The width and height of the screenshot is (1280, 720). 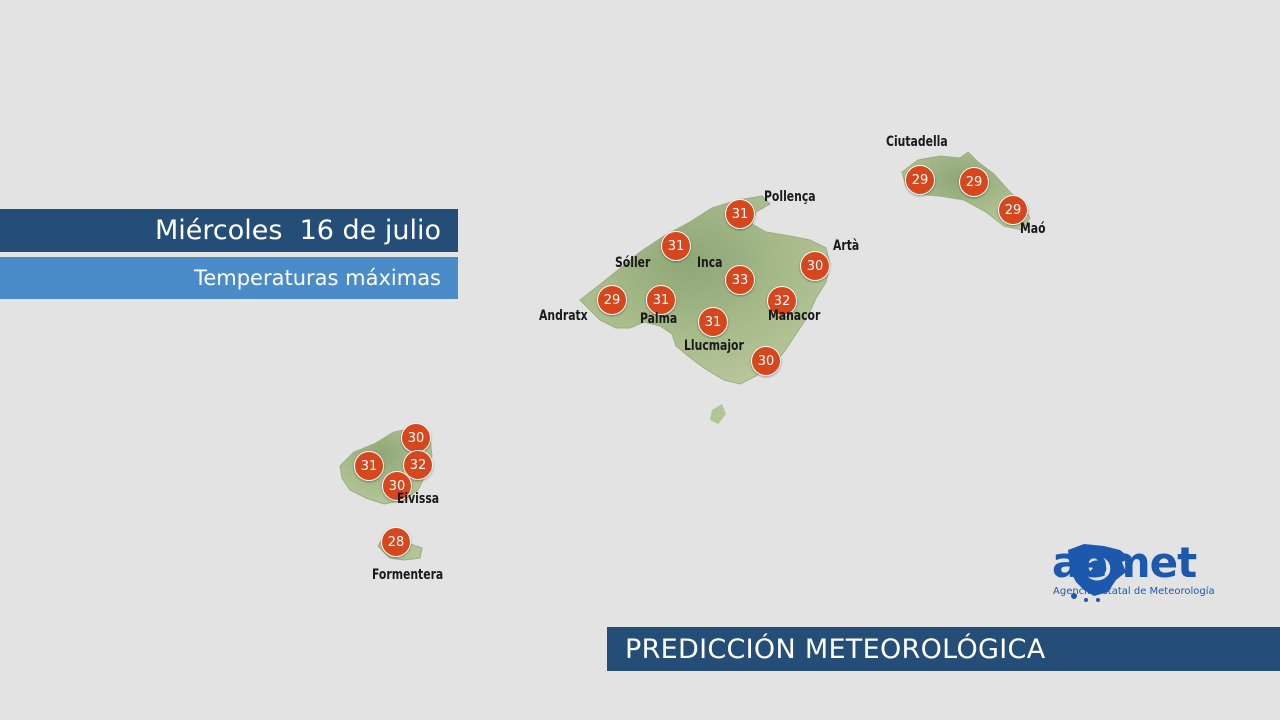 I want to click on date-text: Miércoles 16 de julio, so click(x=297, y=230).